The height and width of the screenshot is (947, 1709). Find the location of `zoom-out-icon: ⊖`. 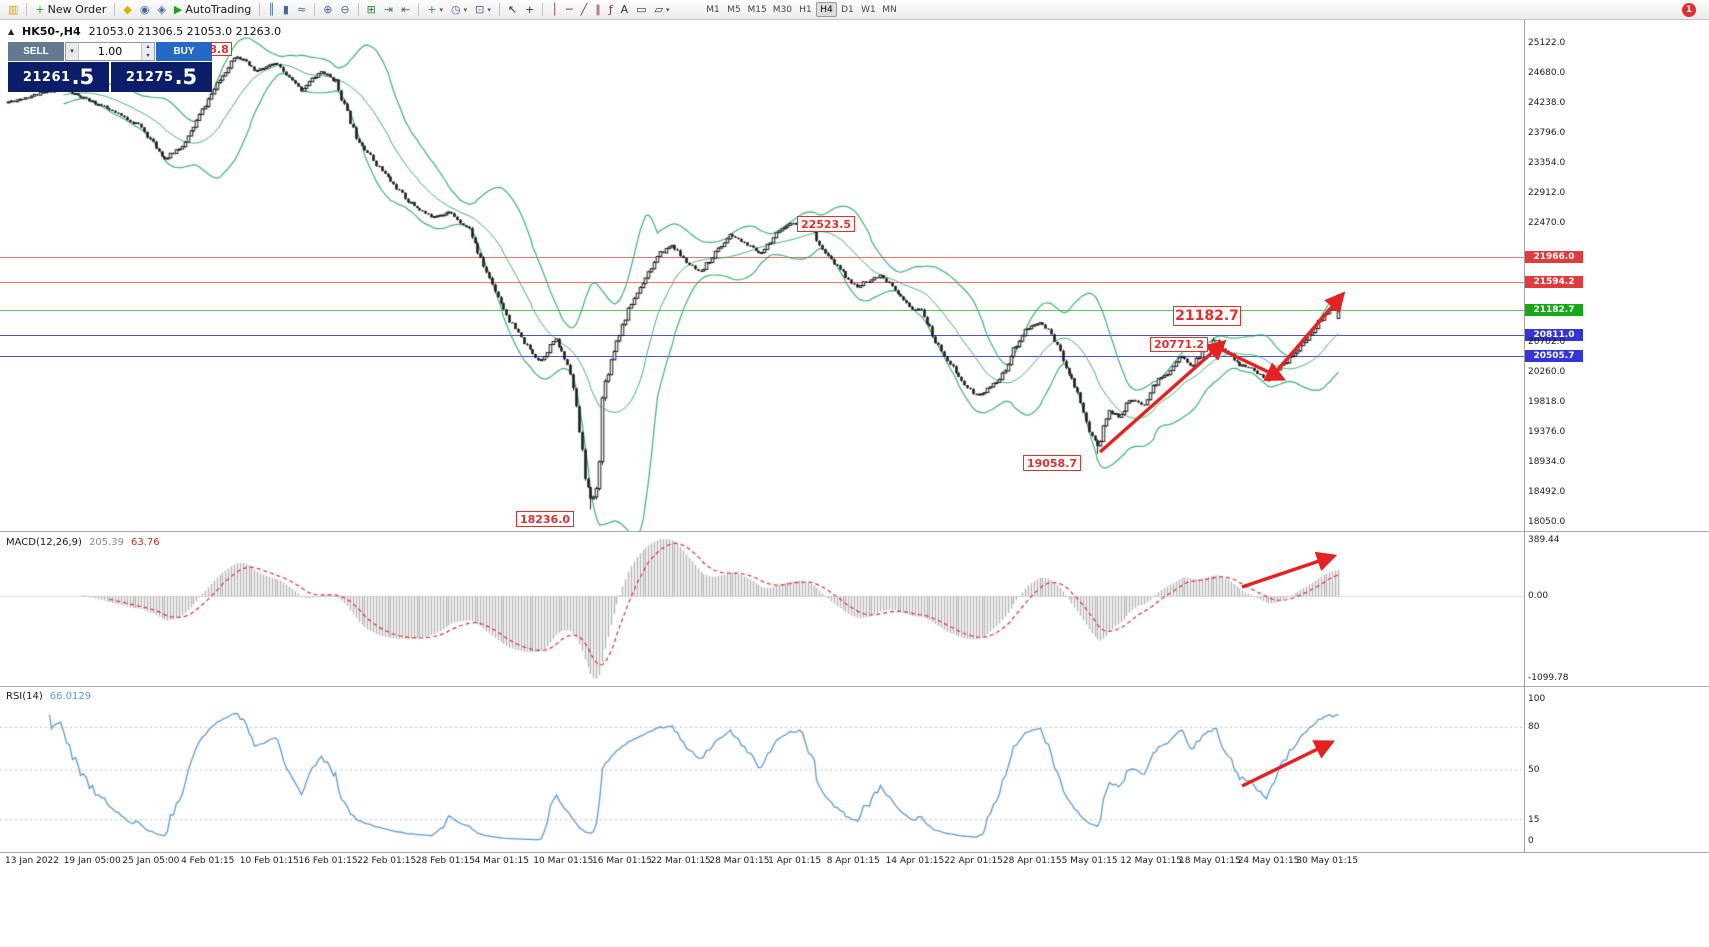

zoom-out-icon: ⊖ is located at coordinates (345, 9).